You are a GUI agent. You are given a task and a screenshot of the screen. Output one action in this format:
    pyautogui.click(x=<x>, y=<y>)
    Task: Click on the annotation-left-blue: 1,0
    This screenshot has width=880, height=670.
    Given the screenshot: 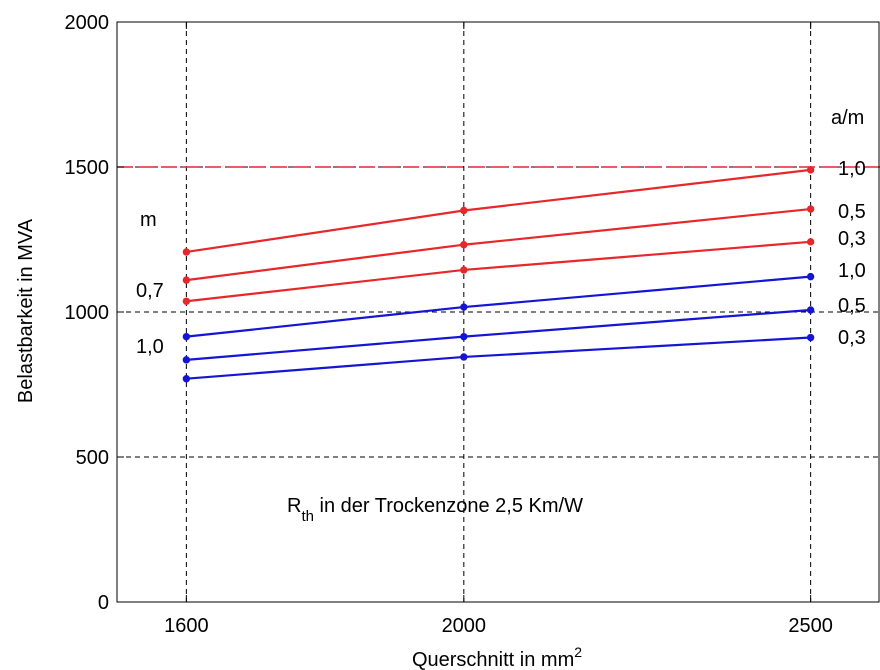 What is the action you would take?
    pyautogui.click(x=150, y=347)
    